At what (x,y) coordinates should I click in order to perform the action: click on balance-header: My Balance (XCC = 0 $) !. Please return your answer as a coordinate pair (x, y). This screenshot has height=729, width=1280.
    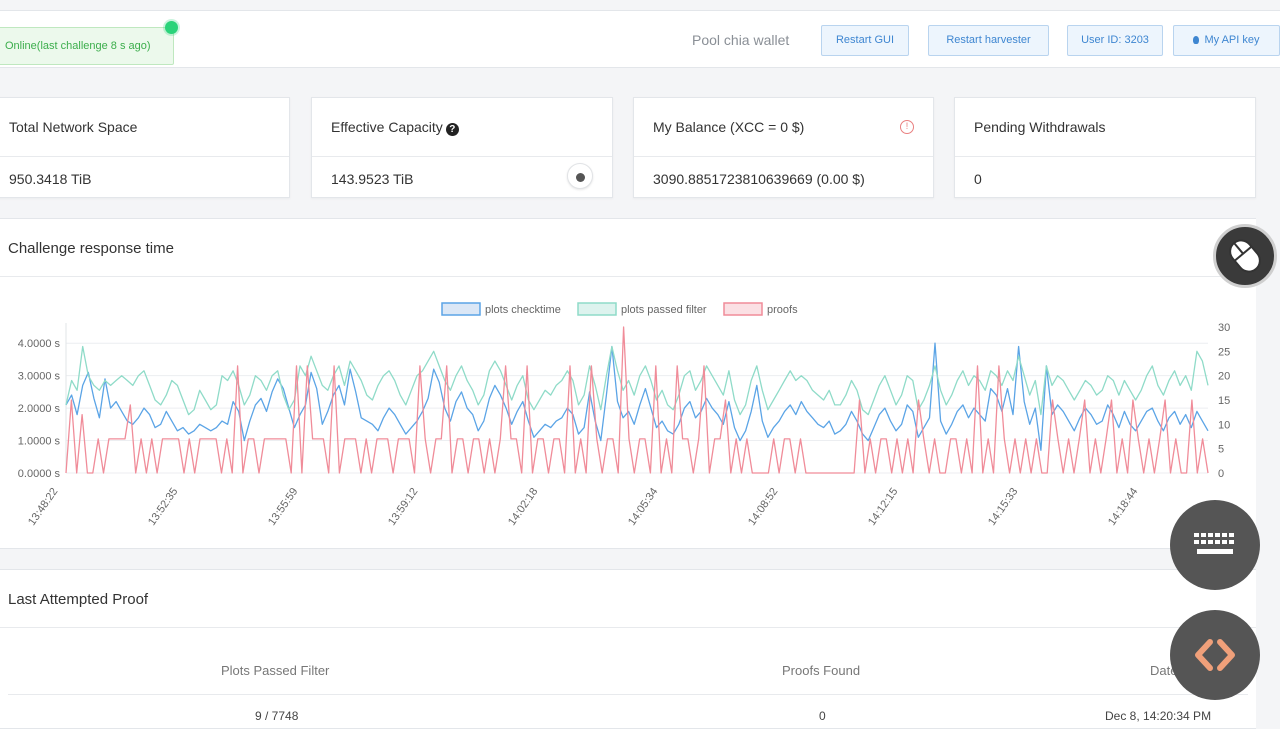
    Looking at the image, I should click on (783, 127).